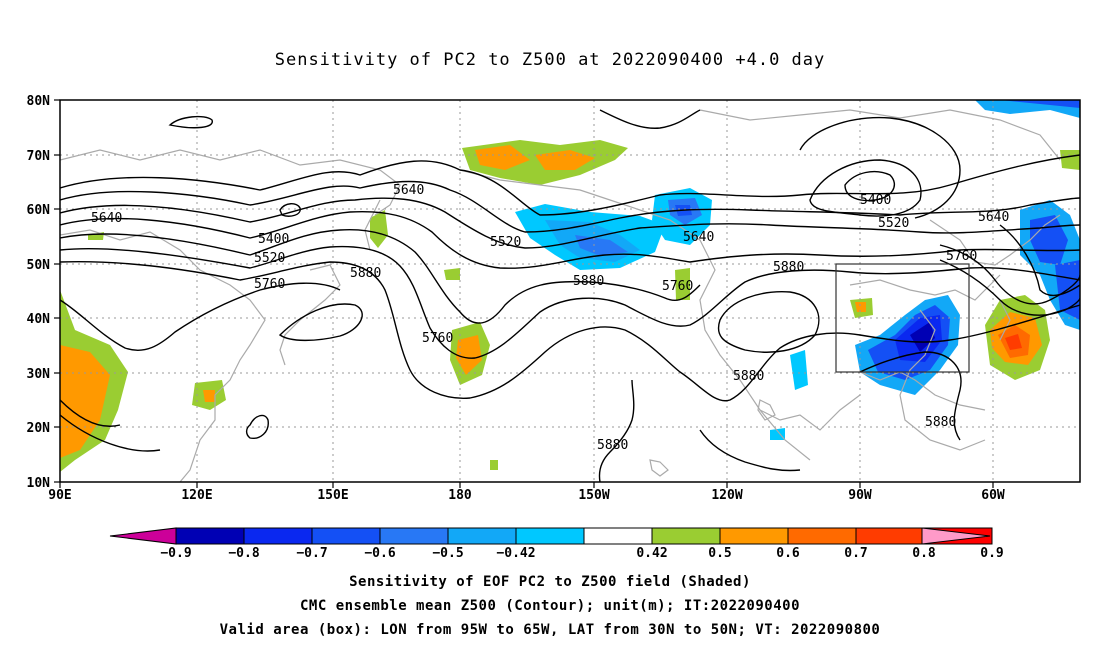  I want to click on colorbar-label: −0.42, so click(515, 553).